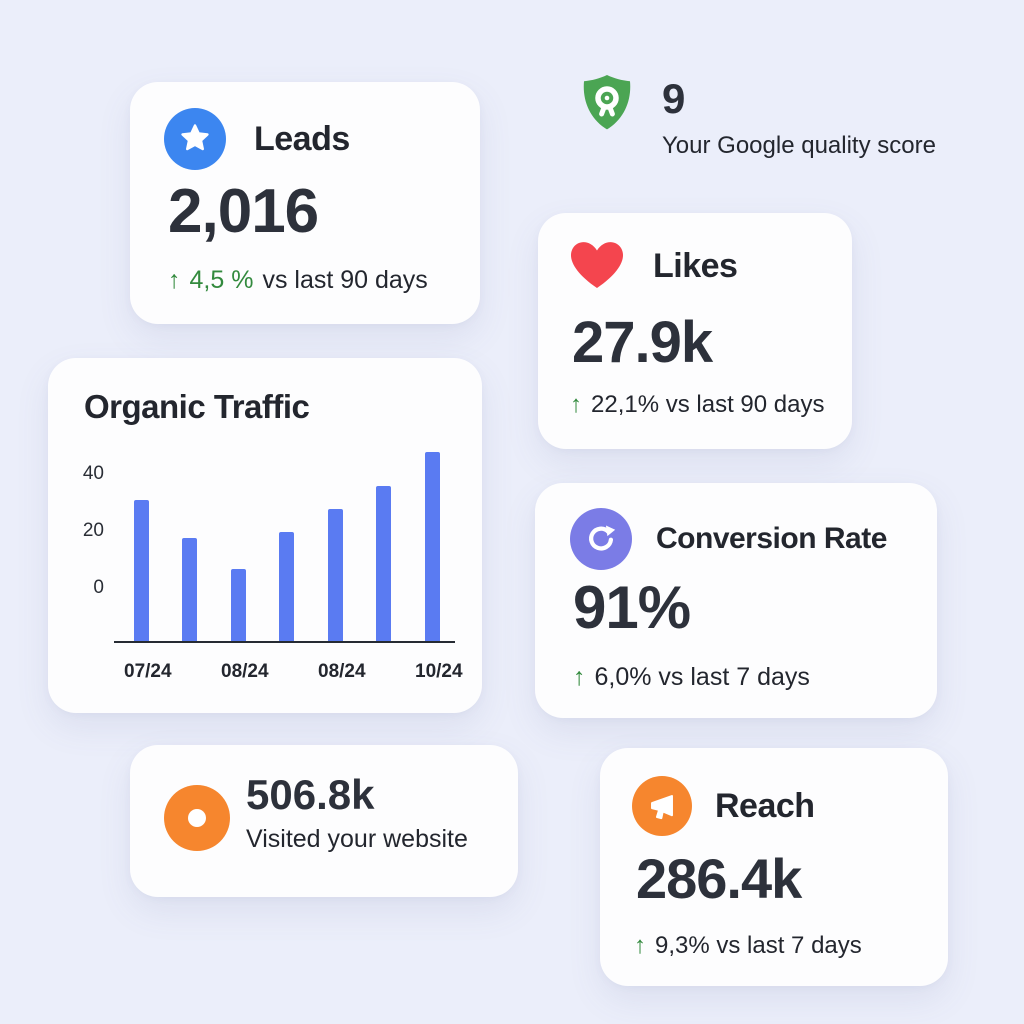 The width and height of the screenshot is (1024, 1024). Describe the element at coordinates (702, 677) in the screenshot. I see `conversion-delta-text: 6,0% vs last 7 days` at that location.